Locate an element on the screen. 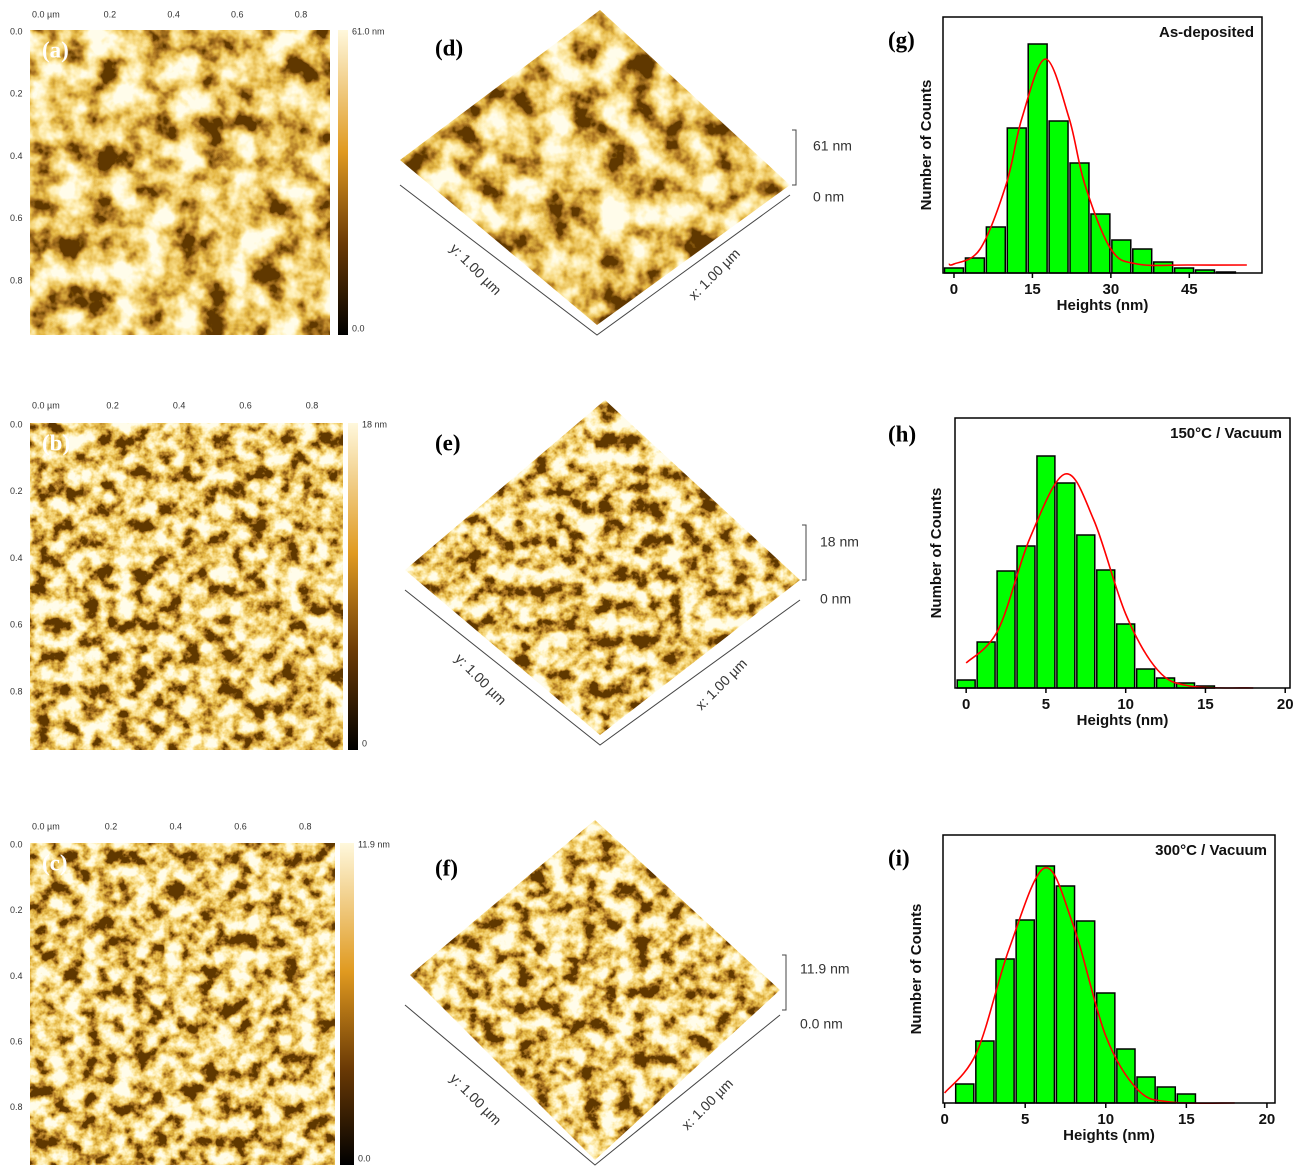  scale-label: 11.9 nm is located at coordinates (374, 844).